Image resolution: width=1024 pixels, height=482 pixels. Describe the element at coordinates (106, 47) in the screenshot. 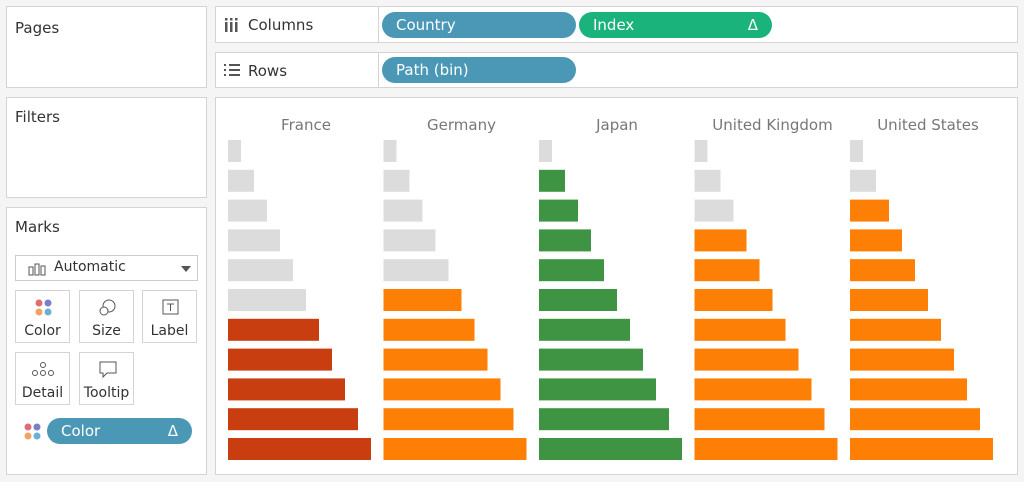

I see `pages-shelf: Pages` at that location.